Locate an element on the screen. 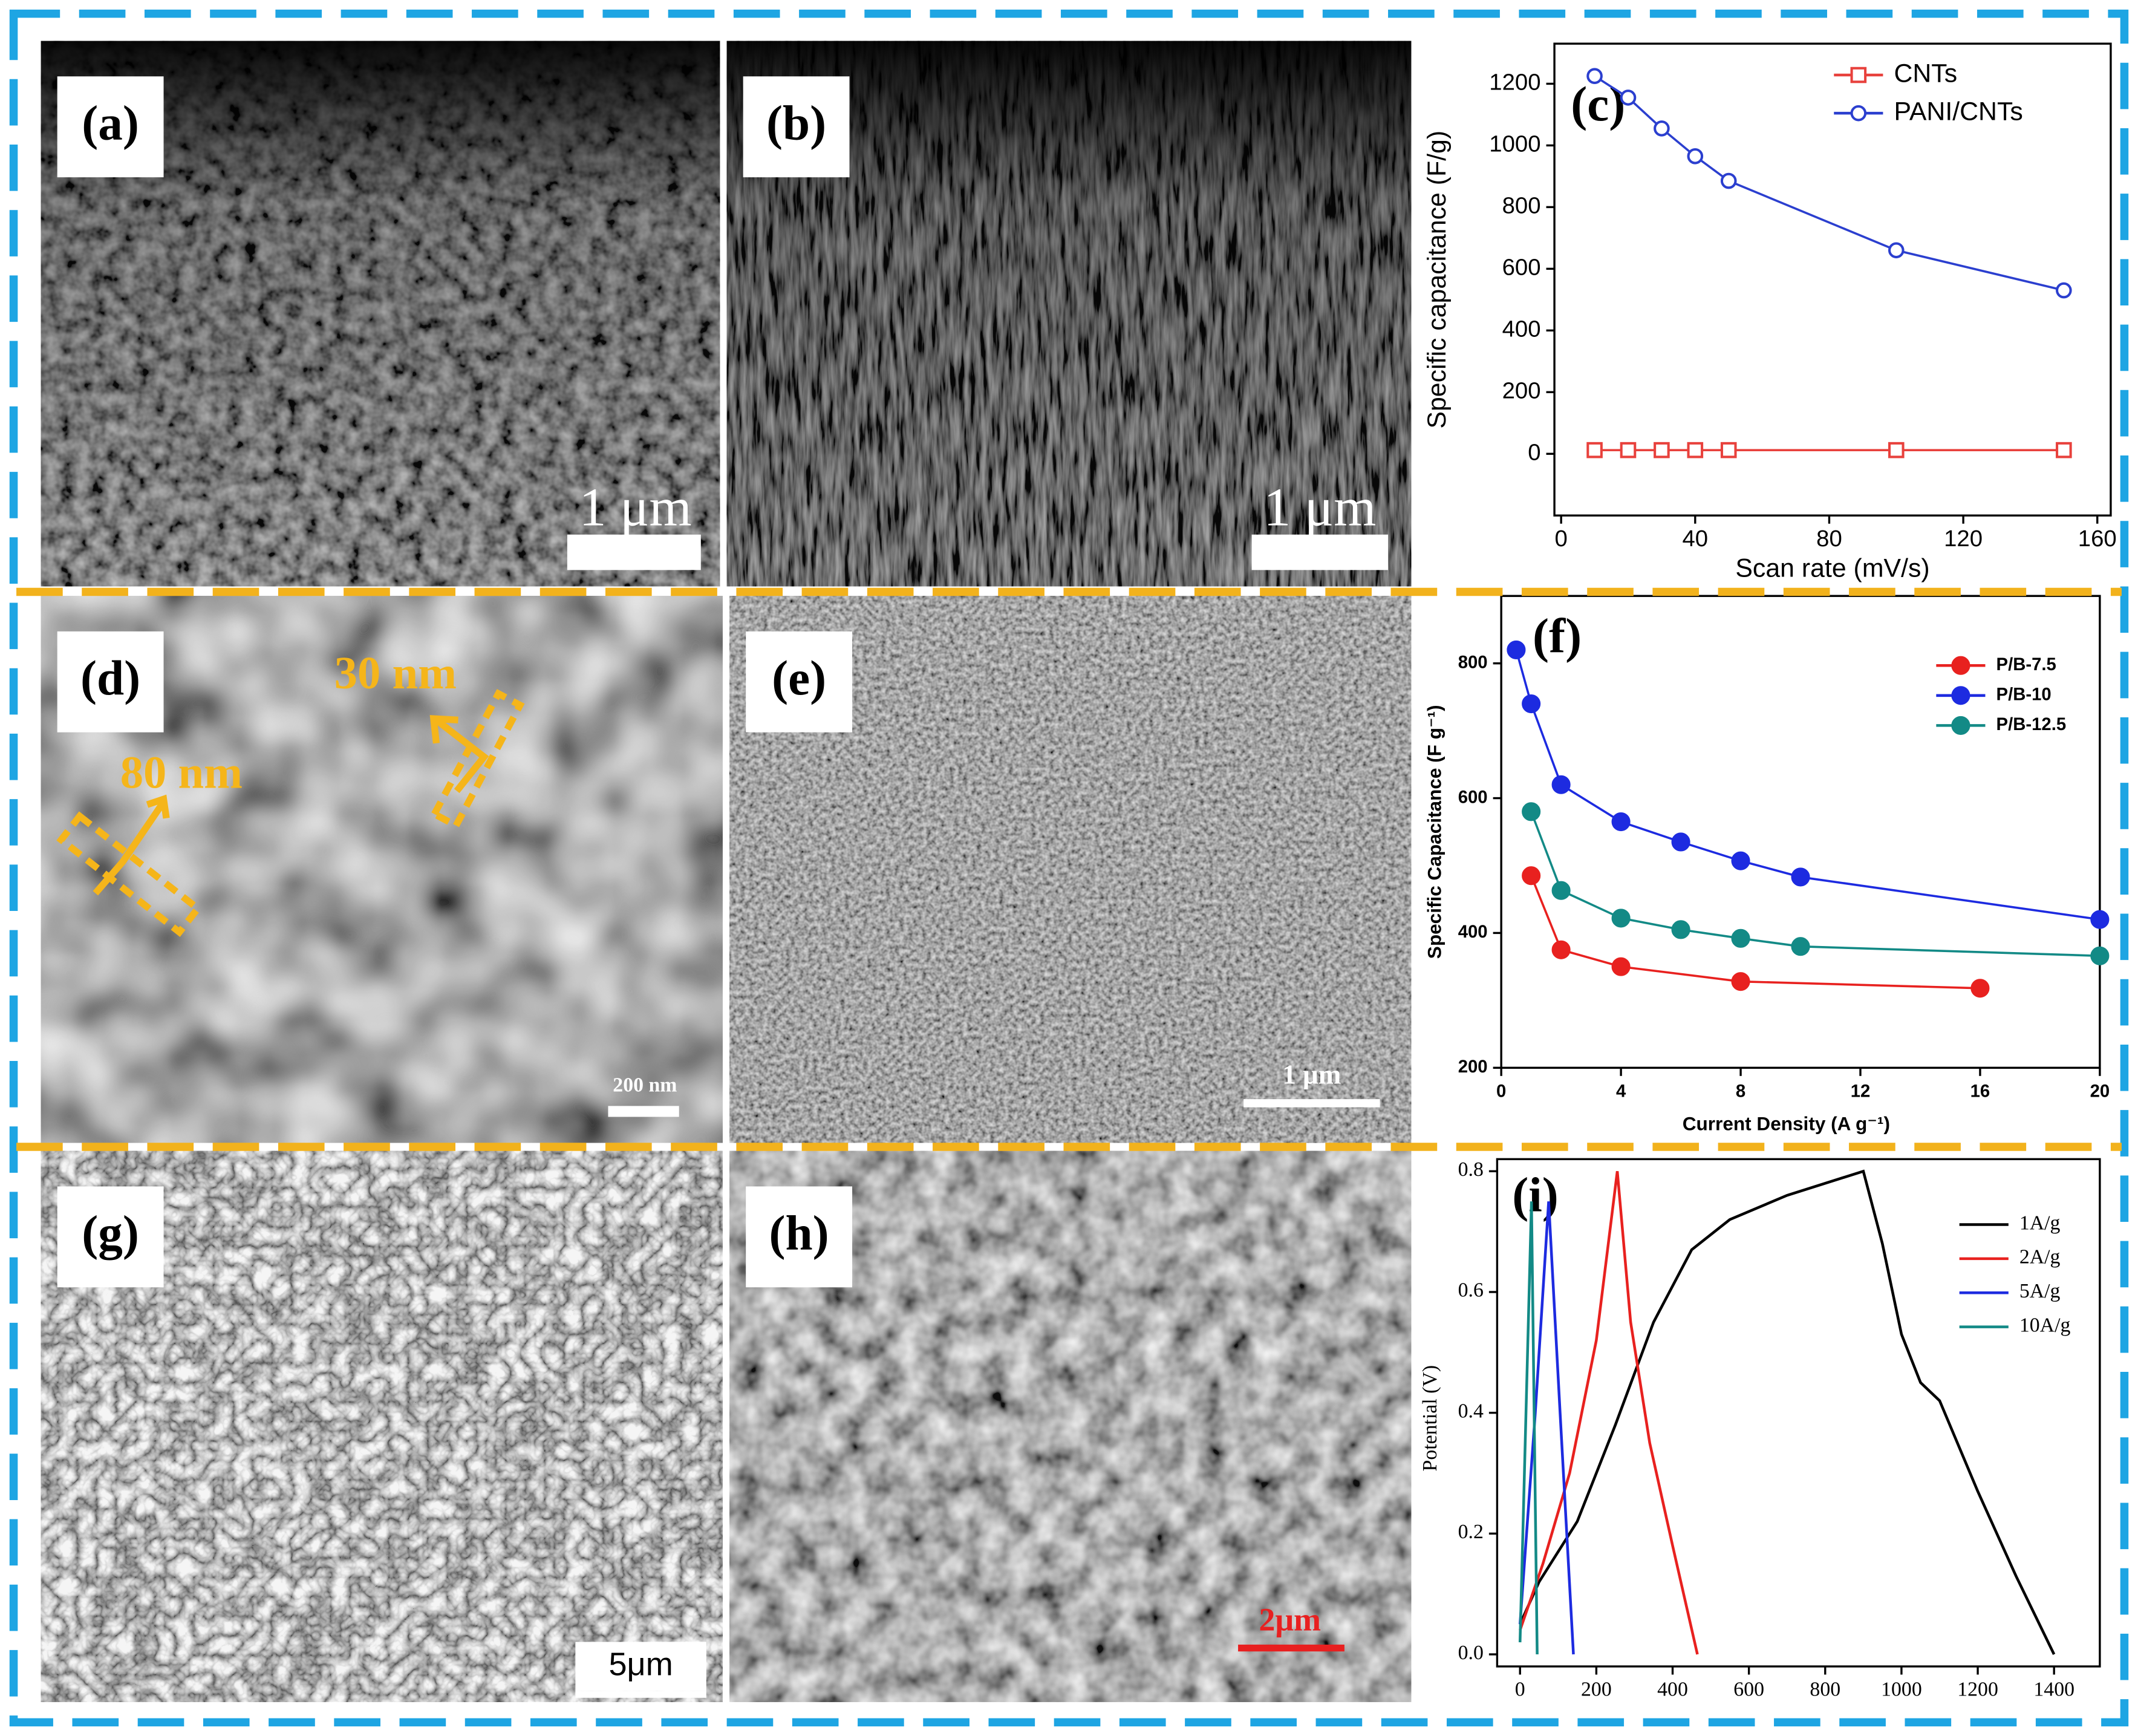 The height and width of the screenshot is (1736, 2138). legend-label: 10A/g is located at coordinates (2045, 1325).